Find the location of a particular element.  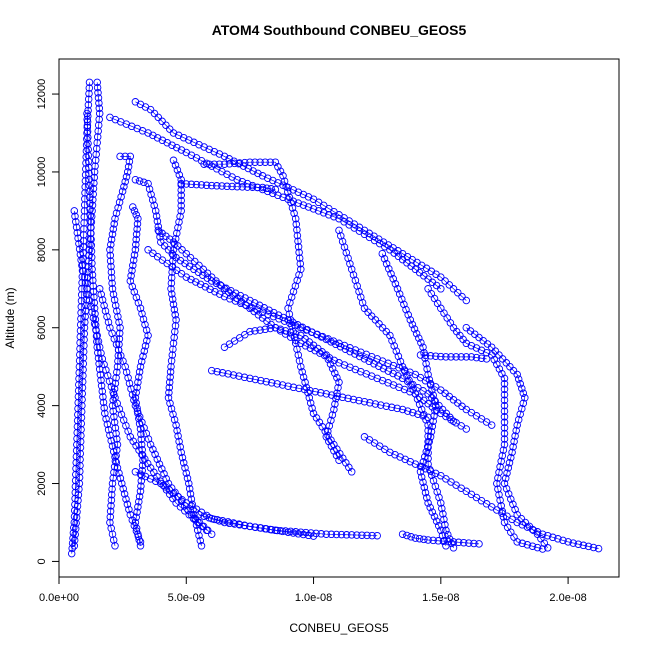

x-axis: 0.0e+00 5.0e-09 1.0e-08 1.5e-08 2.0e-08 is located at coordinates (313, 590).